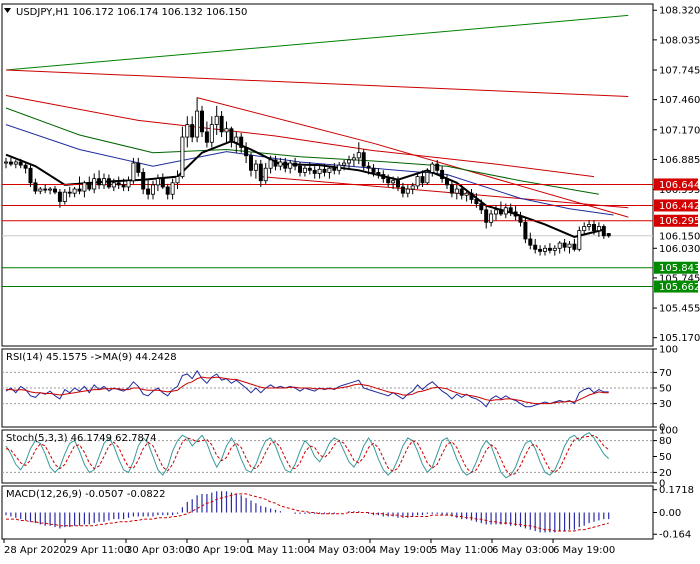  I want to click on x-tick-label: 6 May 03:00, so click(523, 550).